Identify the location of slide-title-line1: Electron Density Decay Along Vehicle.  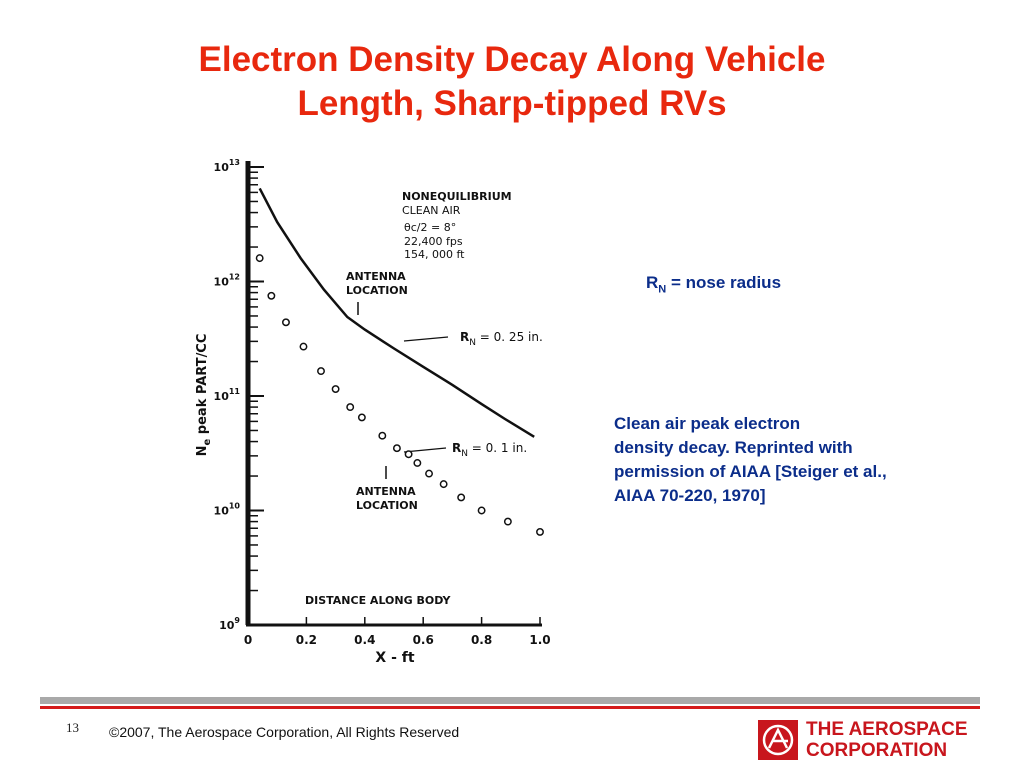
(512, 59).